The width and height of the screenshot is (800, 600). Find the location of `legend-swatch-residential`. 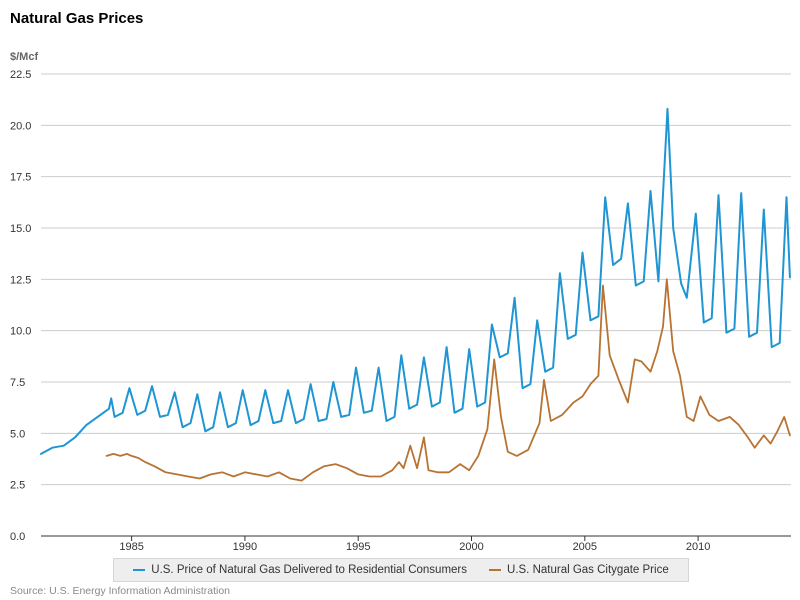

legend-swatch-residential is located at coordinates (139, 570).